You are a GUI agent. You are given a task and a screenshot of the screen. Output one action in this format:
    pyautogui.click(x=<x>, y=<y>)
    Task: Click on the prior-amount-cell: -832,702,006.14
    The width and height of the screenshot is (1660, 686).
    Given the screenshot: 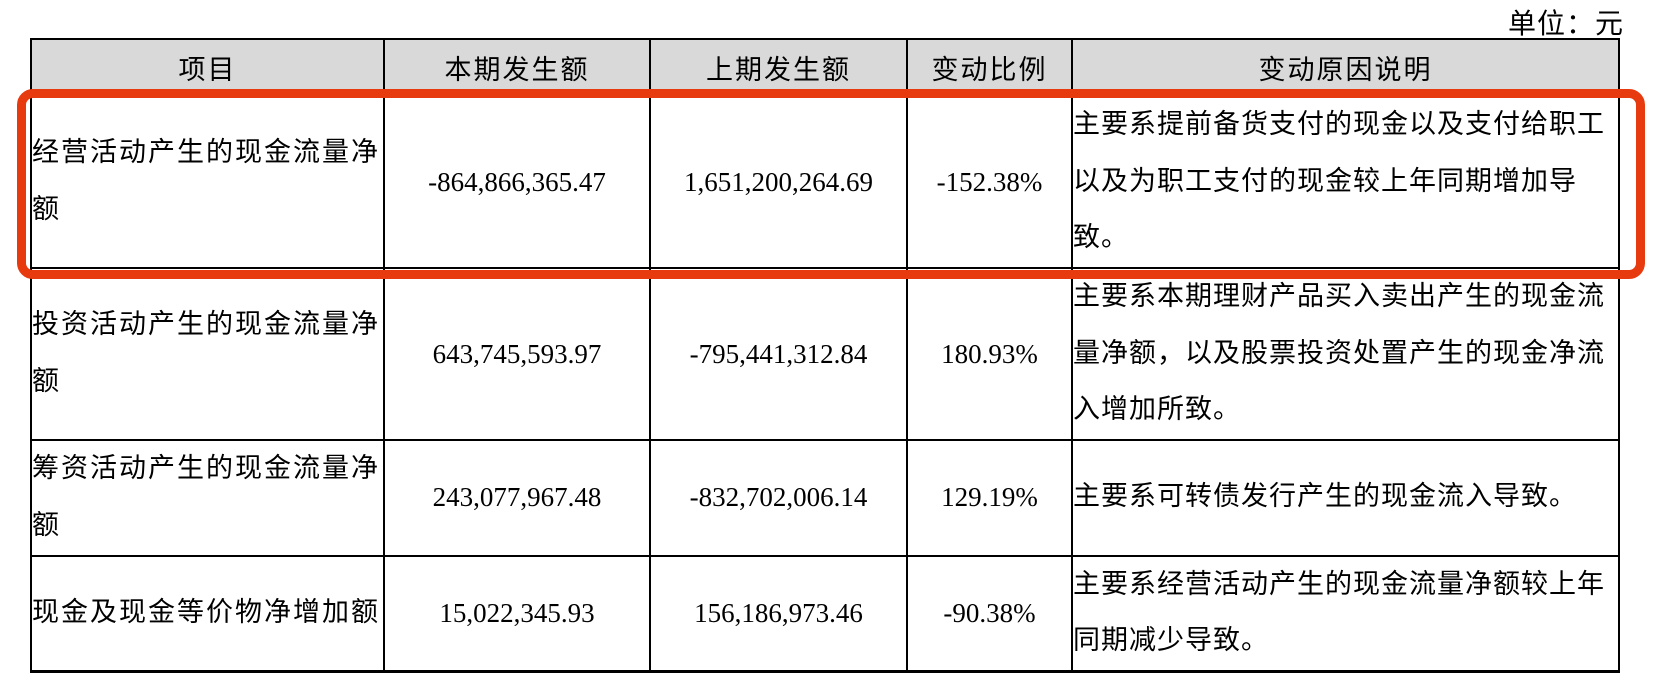 What is the action you would take?
    pyautogui.click(x=778, y=498)
    